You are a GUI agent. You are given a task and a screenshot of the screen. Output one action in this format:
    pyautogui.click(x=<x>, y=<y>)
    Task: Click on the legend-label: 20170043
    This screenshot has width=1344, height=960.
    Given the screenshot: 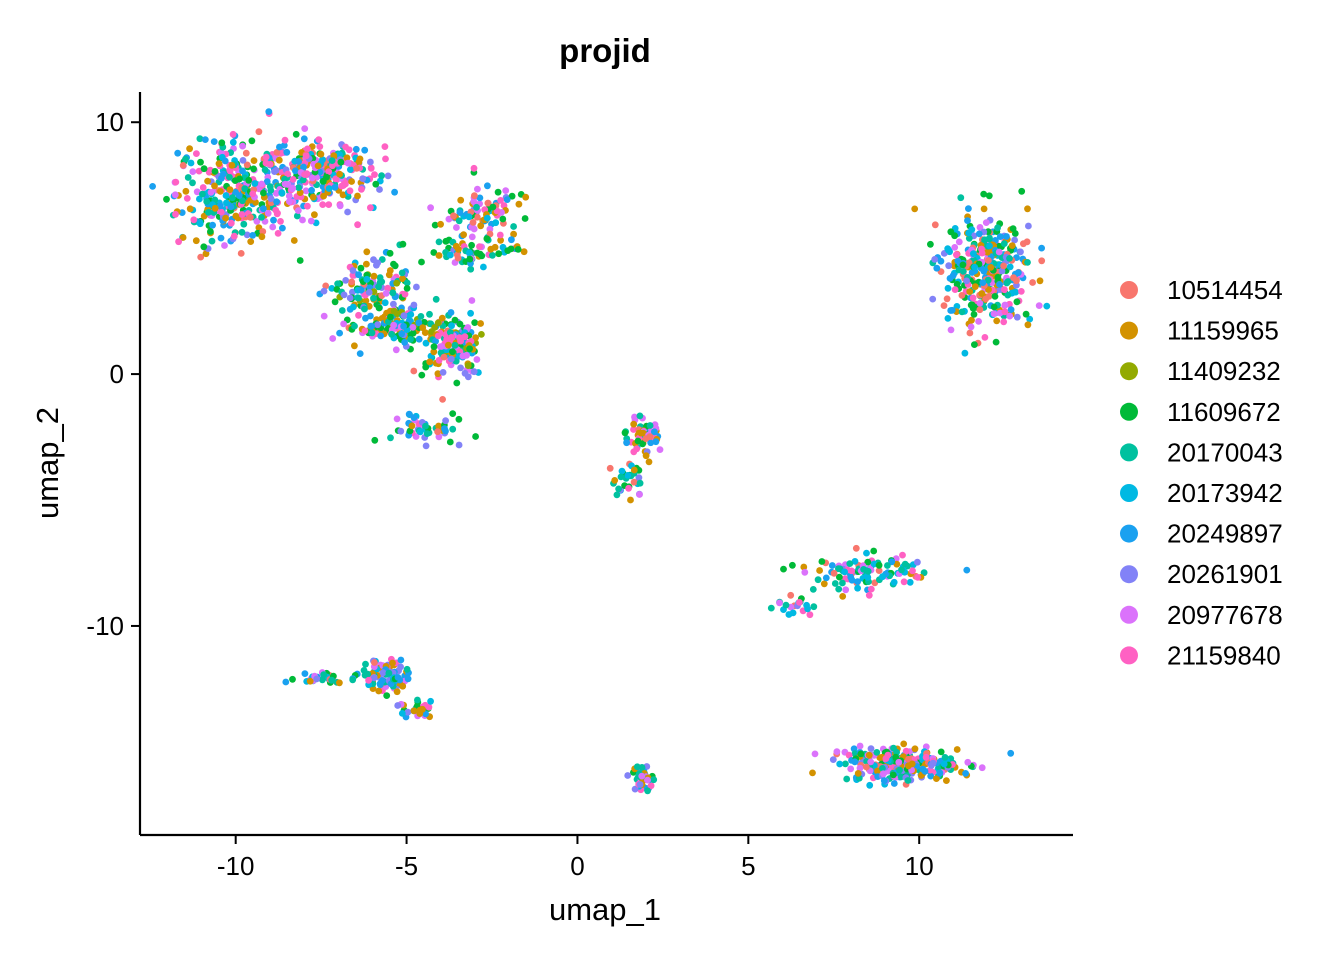 What is the action you would take?
    pyautogui.click(x=1225, y=452)
    